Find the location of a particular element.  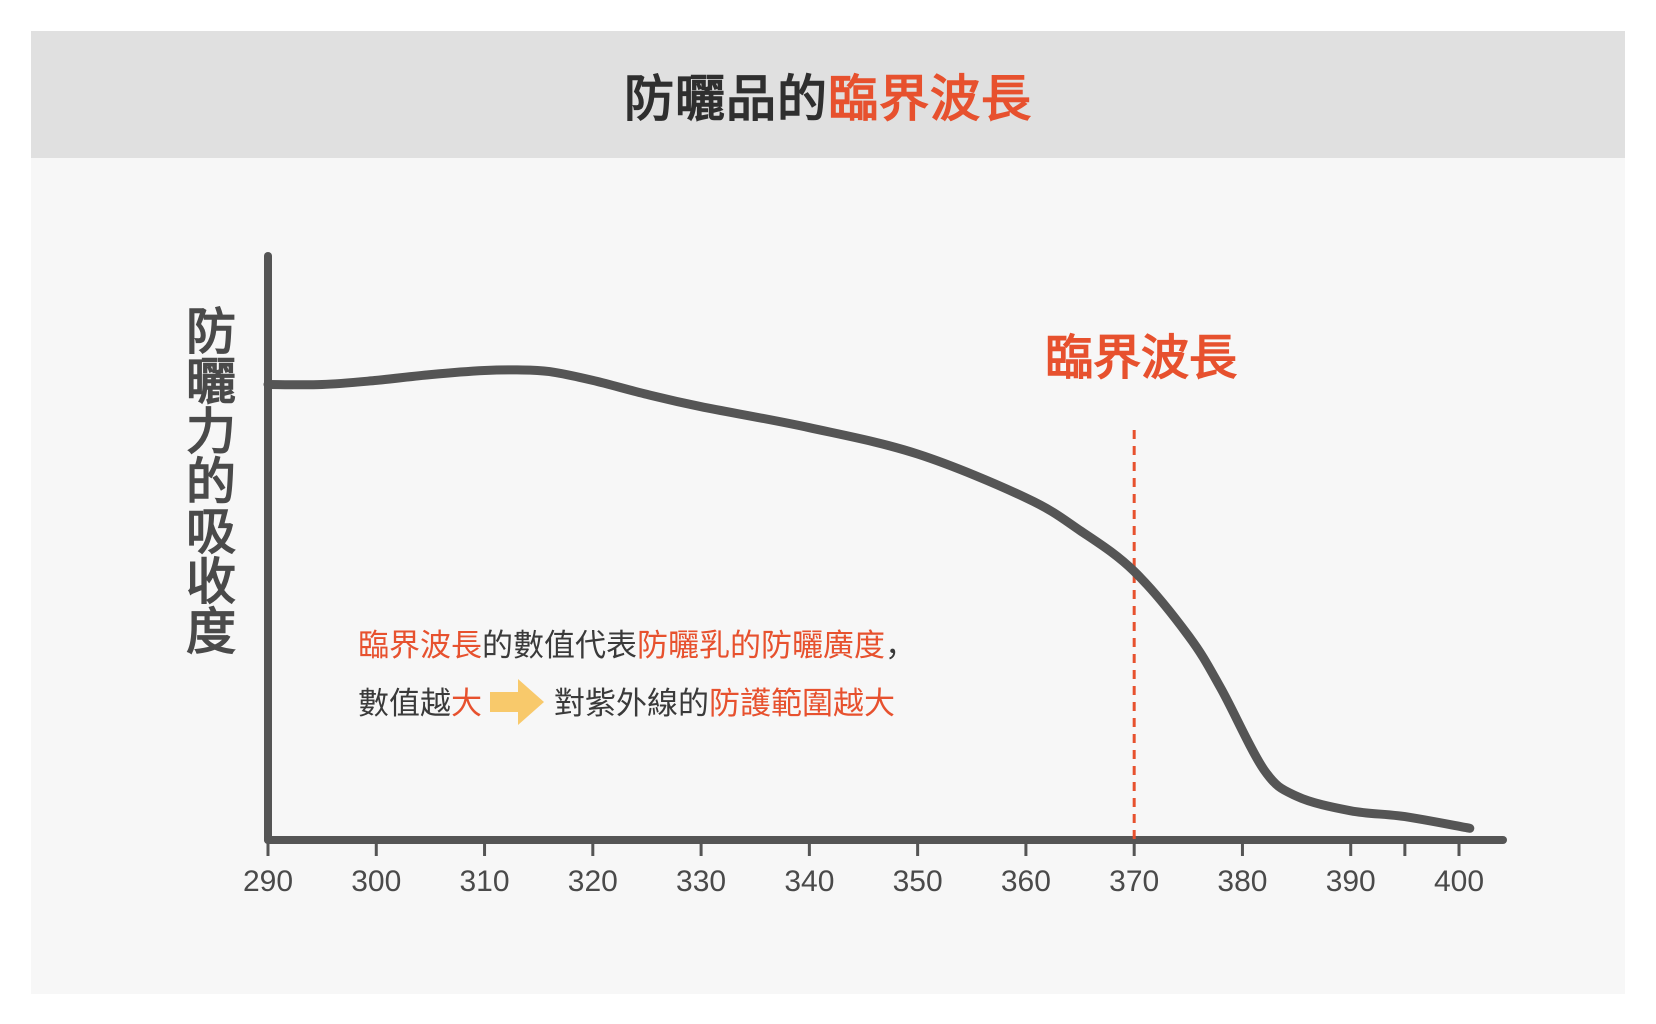

note2-part-b: 大 is located at coordinates (466, 704).